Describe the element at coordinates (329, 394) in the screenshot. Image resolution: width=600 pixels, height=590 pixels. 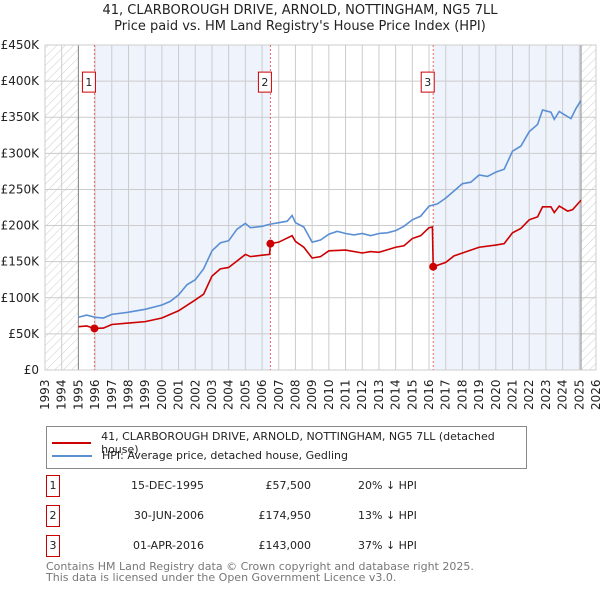
I see `x-tick-label: 2010` at that location.